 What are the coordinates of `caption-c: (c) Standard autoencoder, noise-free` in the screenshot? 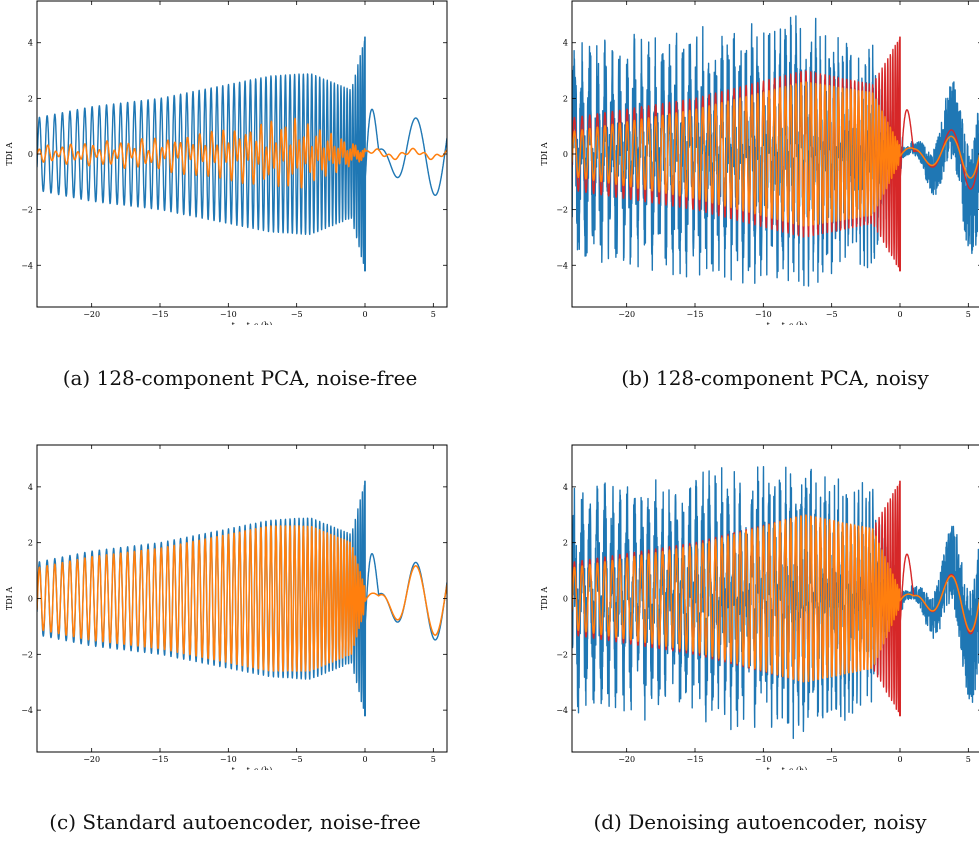 It's located at (235, 822).